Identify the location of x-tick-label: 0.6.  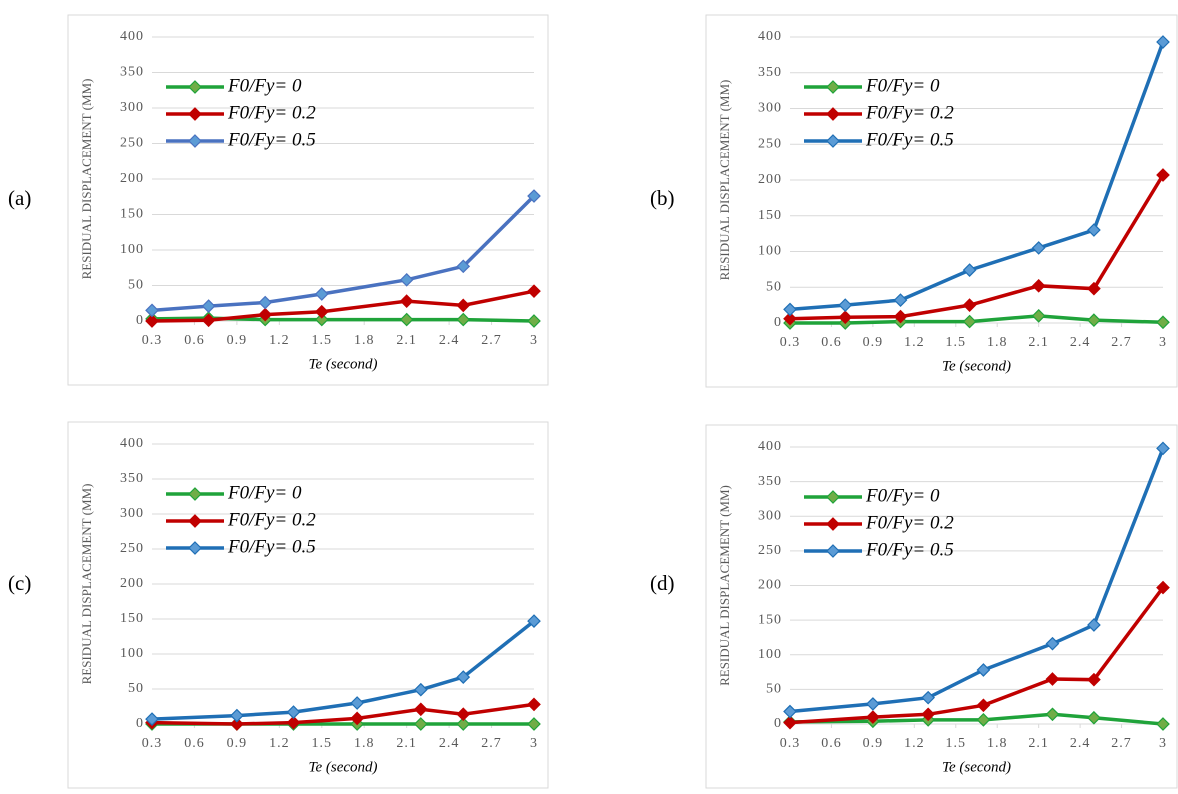
(194, 743).